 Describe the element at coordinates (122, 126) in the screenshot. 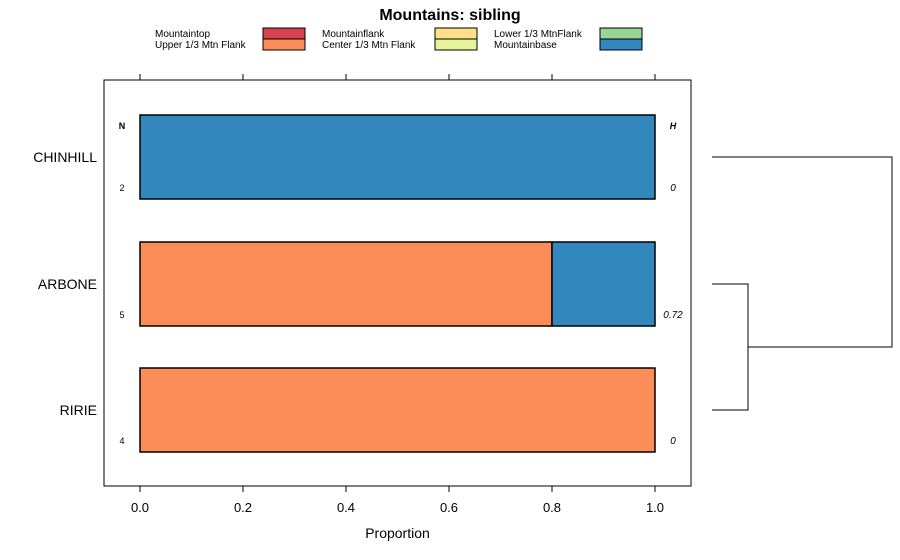

I see `n-header: N` at that location.